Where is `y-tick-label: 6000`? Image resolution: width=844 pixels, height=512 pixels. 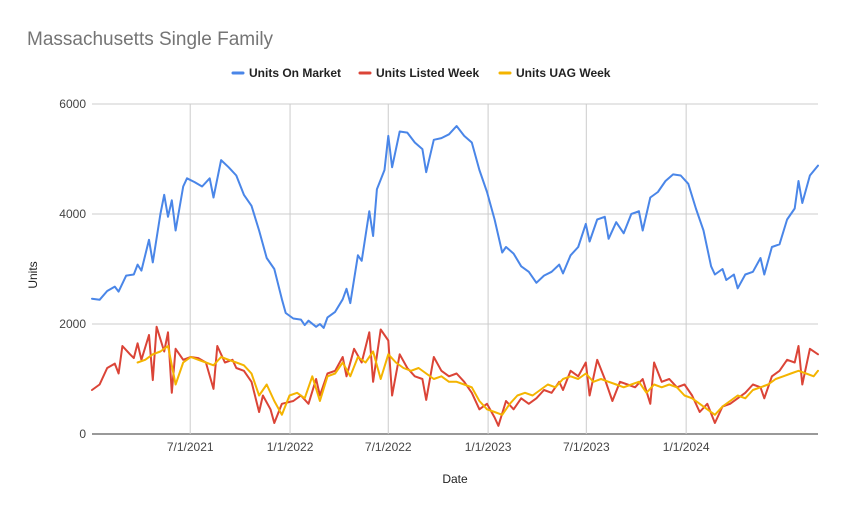
y-tick-label: 6000 is located at coordinates (72, 104).